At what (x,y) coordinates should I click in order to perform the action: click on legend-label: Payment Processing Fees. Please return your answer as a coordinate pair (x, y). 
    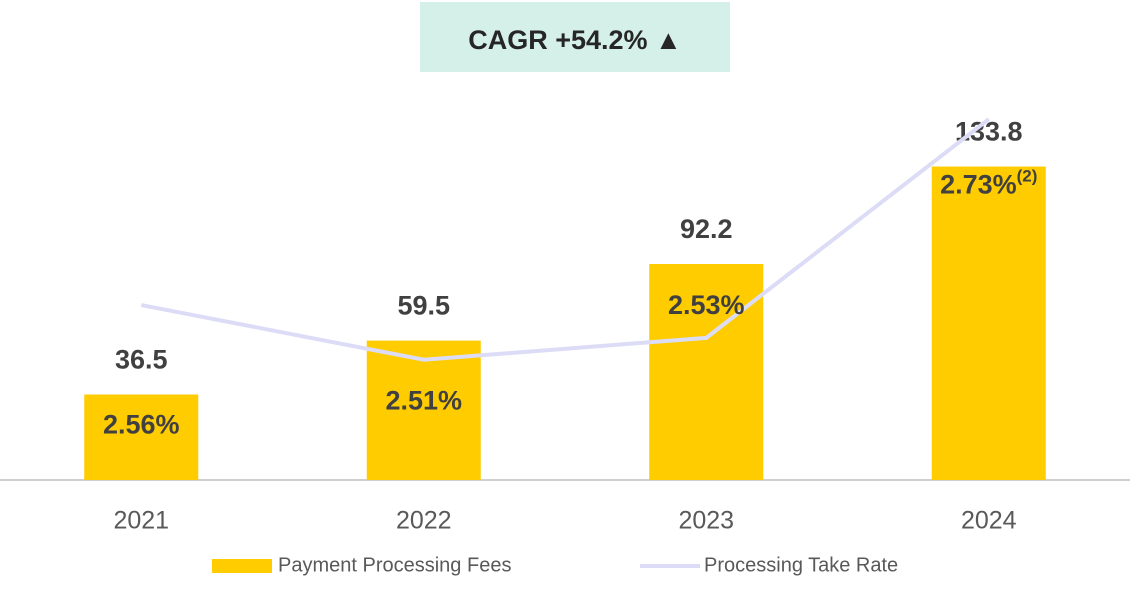
    Looking at the image, I should click on (394, 565).